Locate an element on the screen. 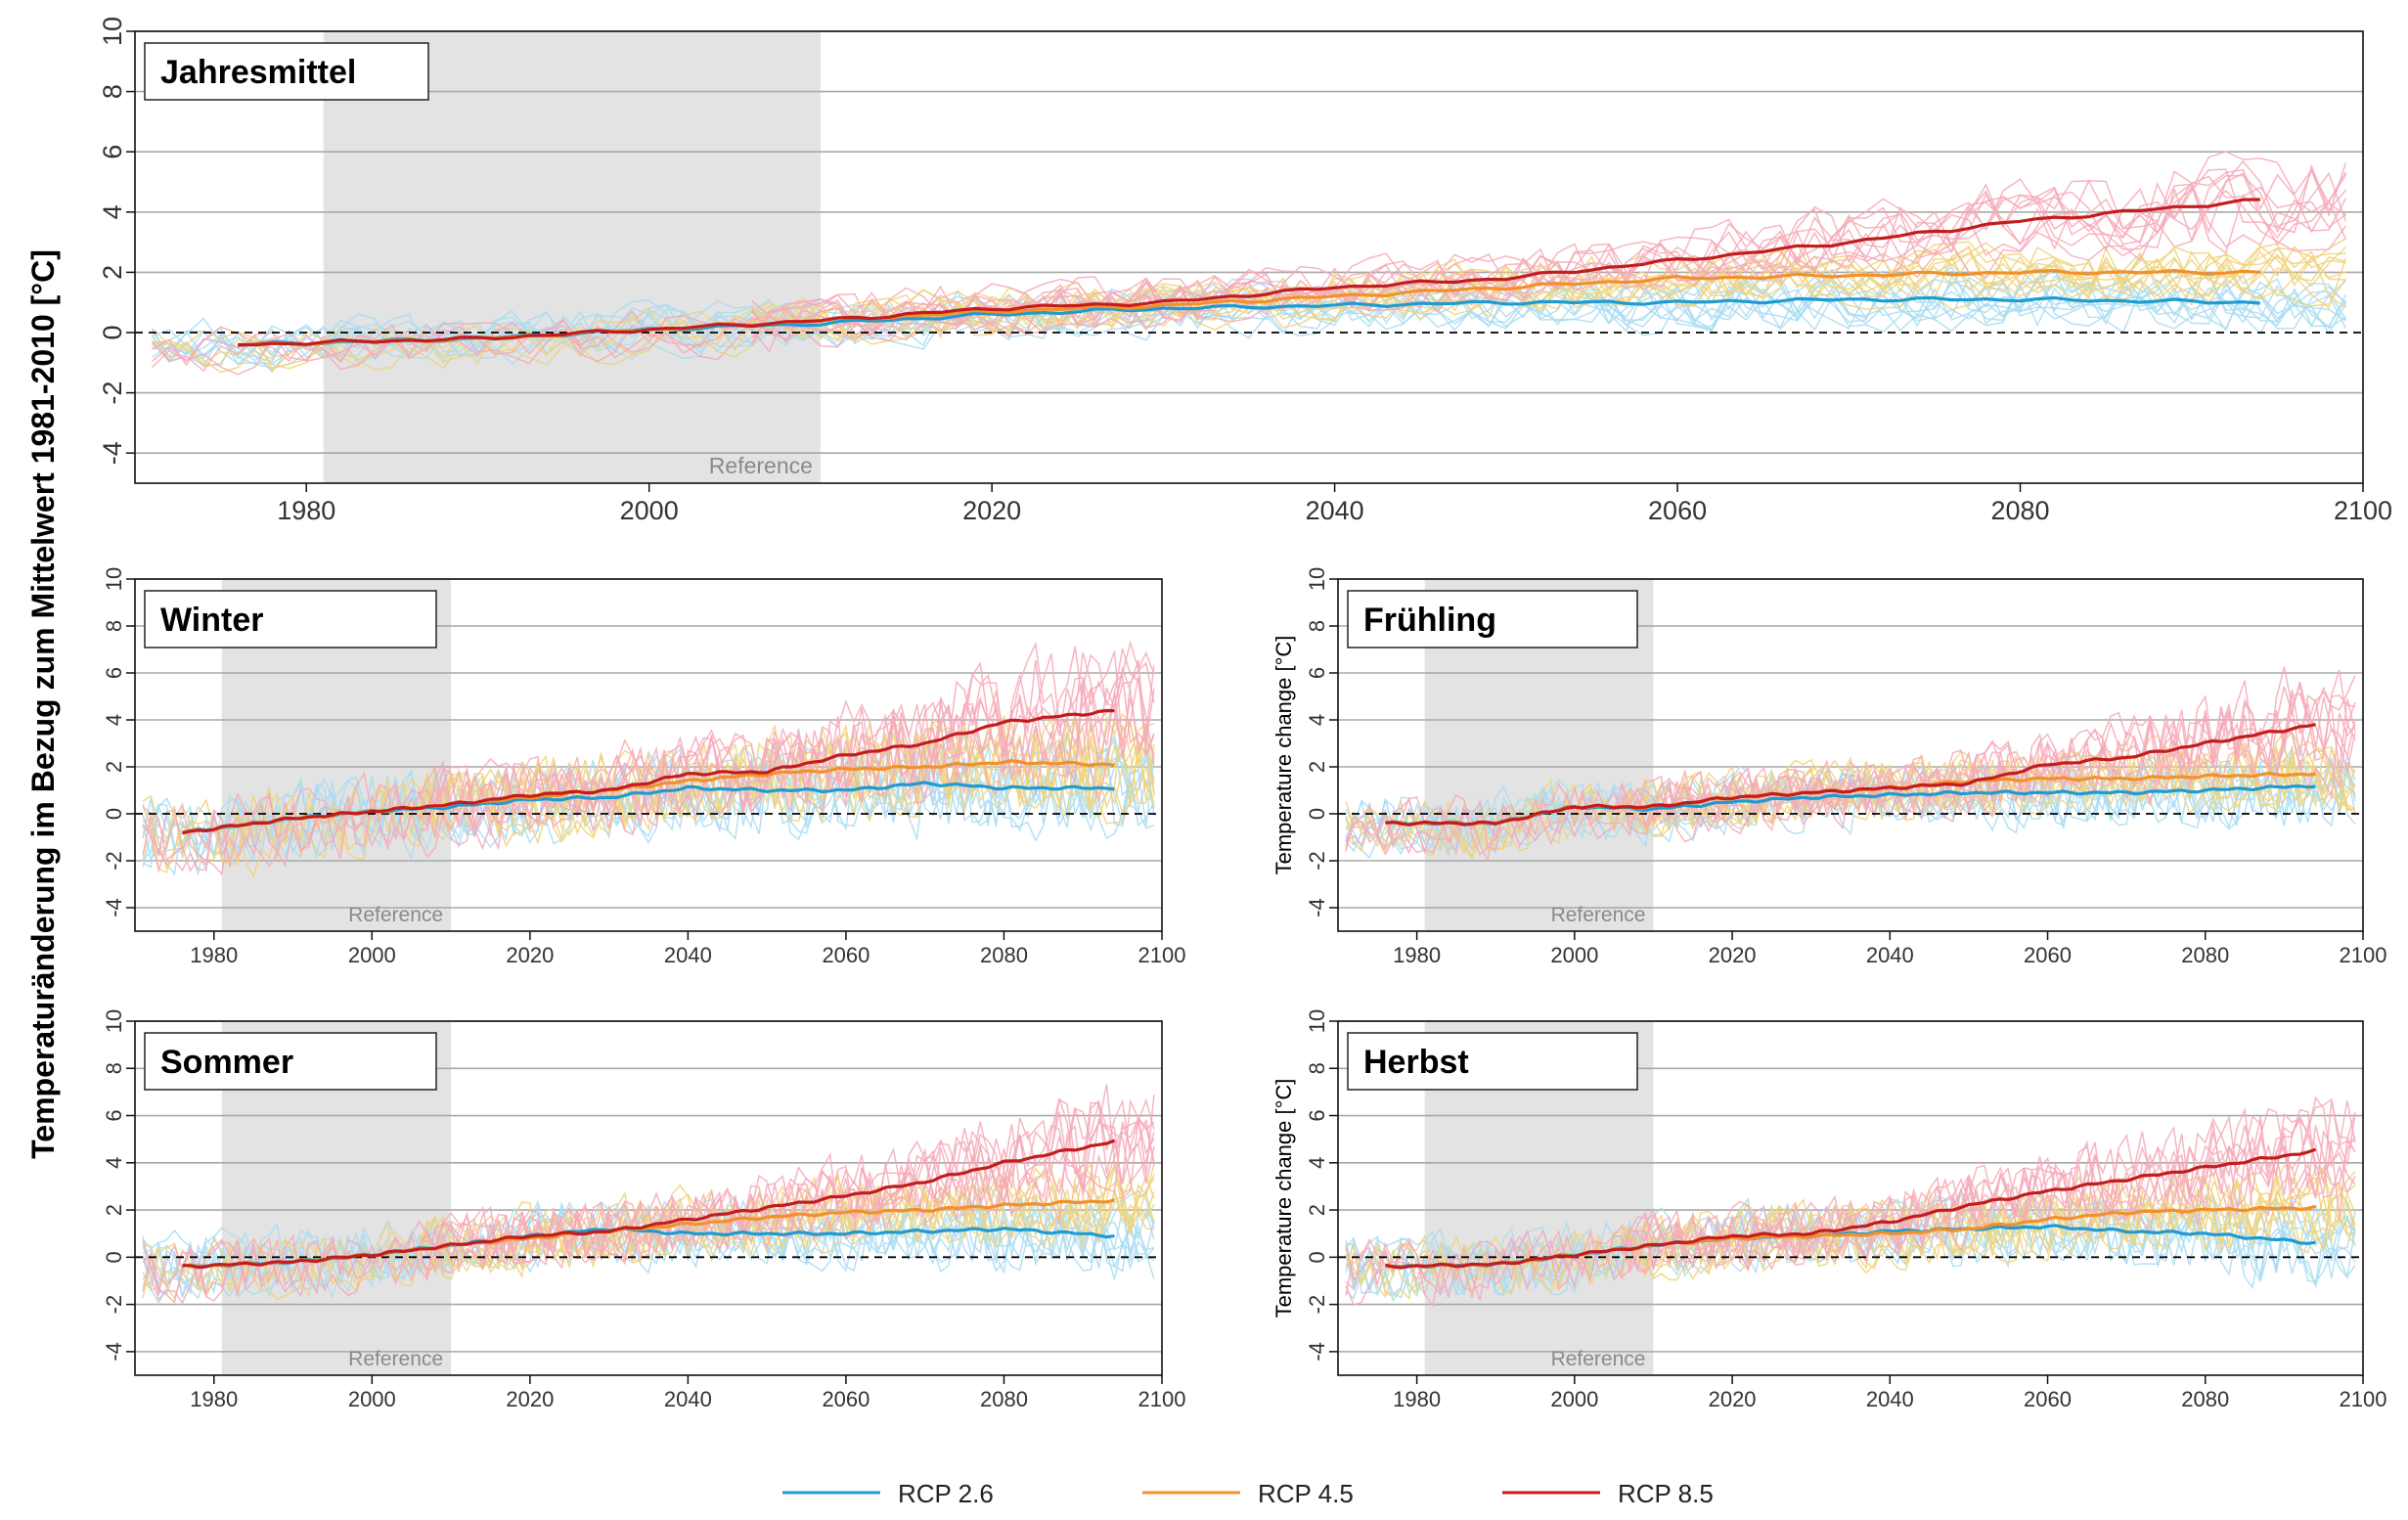 The image size is (2408, 1520). panel-title: Sommer is located at coordinates (227, 1062).